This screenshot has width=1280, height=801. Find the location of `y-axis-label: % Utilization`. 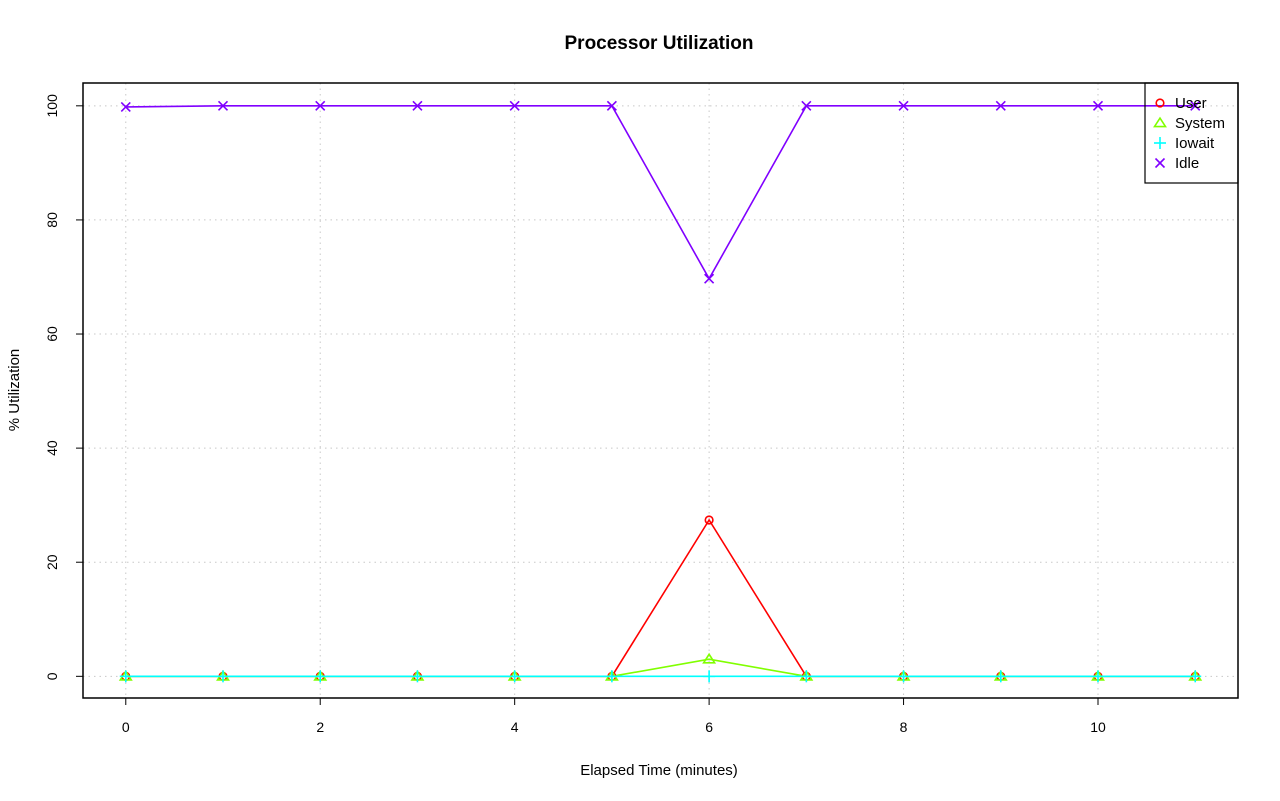

y-axis-label: % Utilization is located at coordinates (14, 390).